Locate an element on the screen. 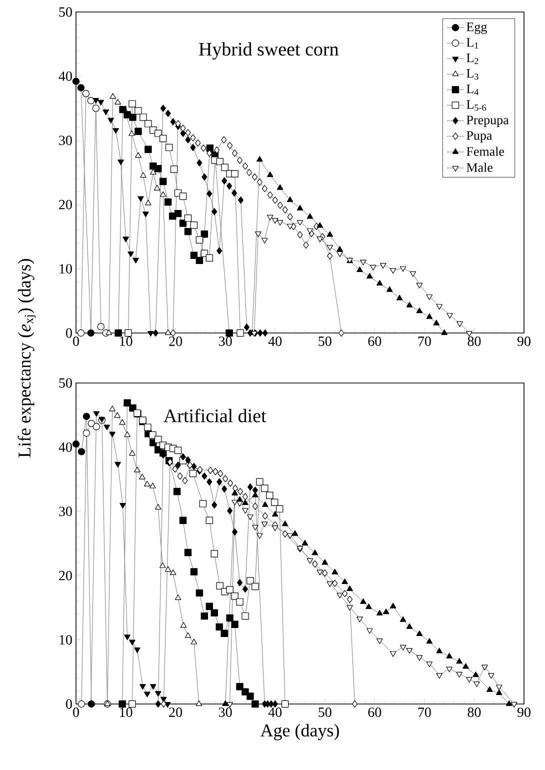  legend-label: L$_{4}$ is located at coordinates (472, 90).